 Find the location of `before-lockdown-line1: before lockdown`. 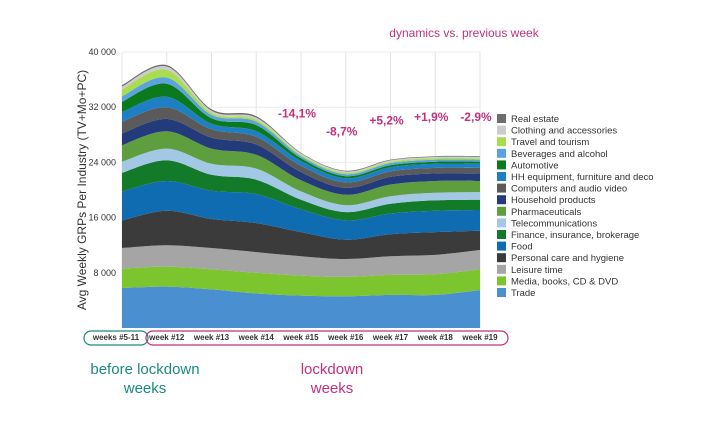

before-lockdown-line1: before lockdown is located at coordinates (145, 369).